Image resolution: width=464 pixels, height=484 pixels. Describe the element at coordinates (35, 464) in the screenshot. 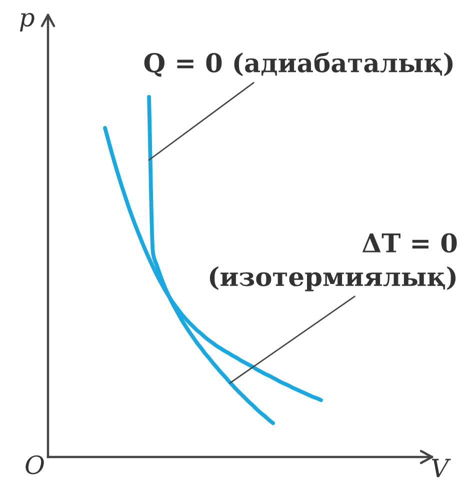

I see `text: O` at that location.